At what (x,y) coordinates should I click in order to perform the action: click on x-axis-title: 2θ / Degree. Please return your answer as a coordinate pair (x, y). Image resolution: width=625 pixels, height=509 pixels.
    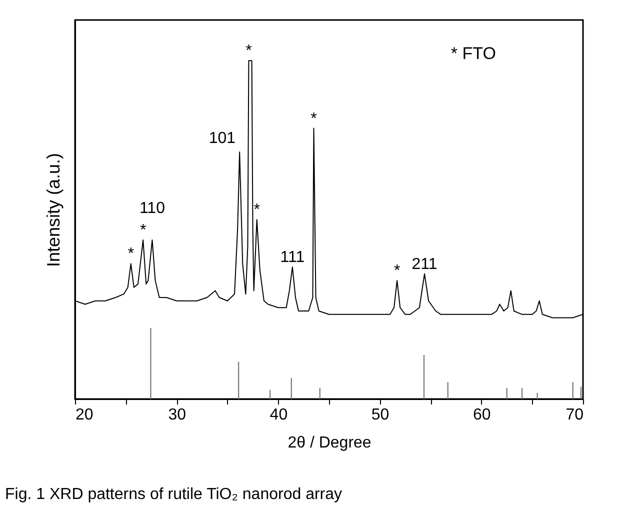
    Looking at the image, I should click on (330, 443).